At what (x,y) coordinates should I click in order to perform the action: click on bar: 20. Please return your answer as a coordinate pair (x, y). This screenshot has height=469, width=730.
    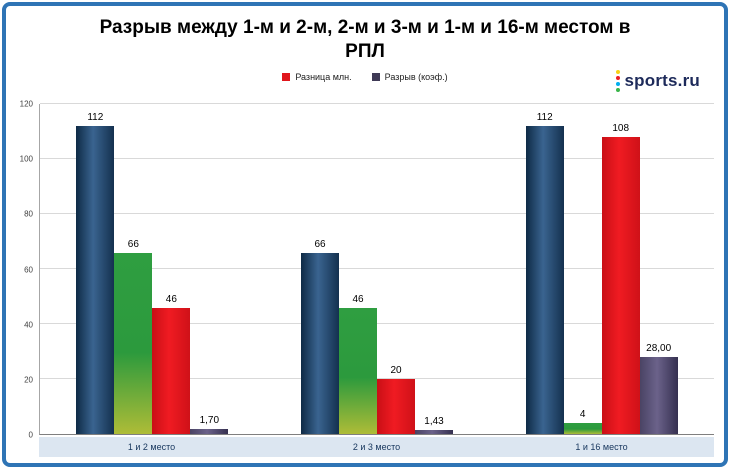
    Looking at the image, I should click on (396, 399).